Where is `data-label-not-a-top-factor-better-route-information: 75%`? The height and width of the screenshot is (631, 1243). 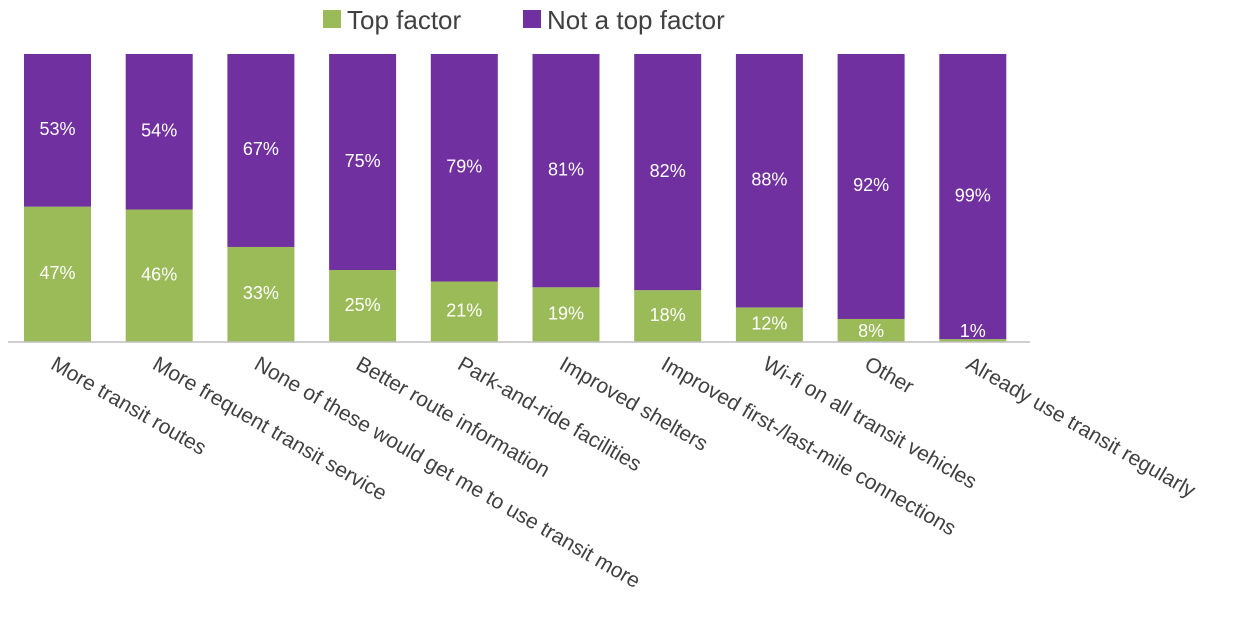 data-label-not-a-top-factor-better-route-information: 75% is located at coordinates (363, 161).